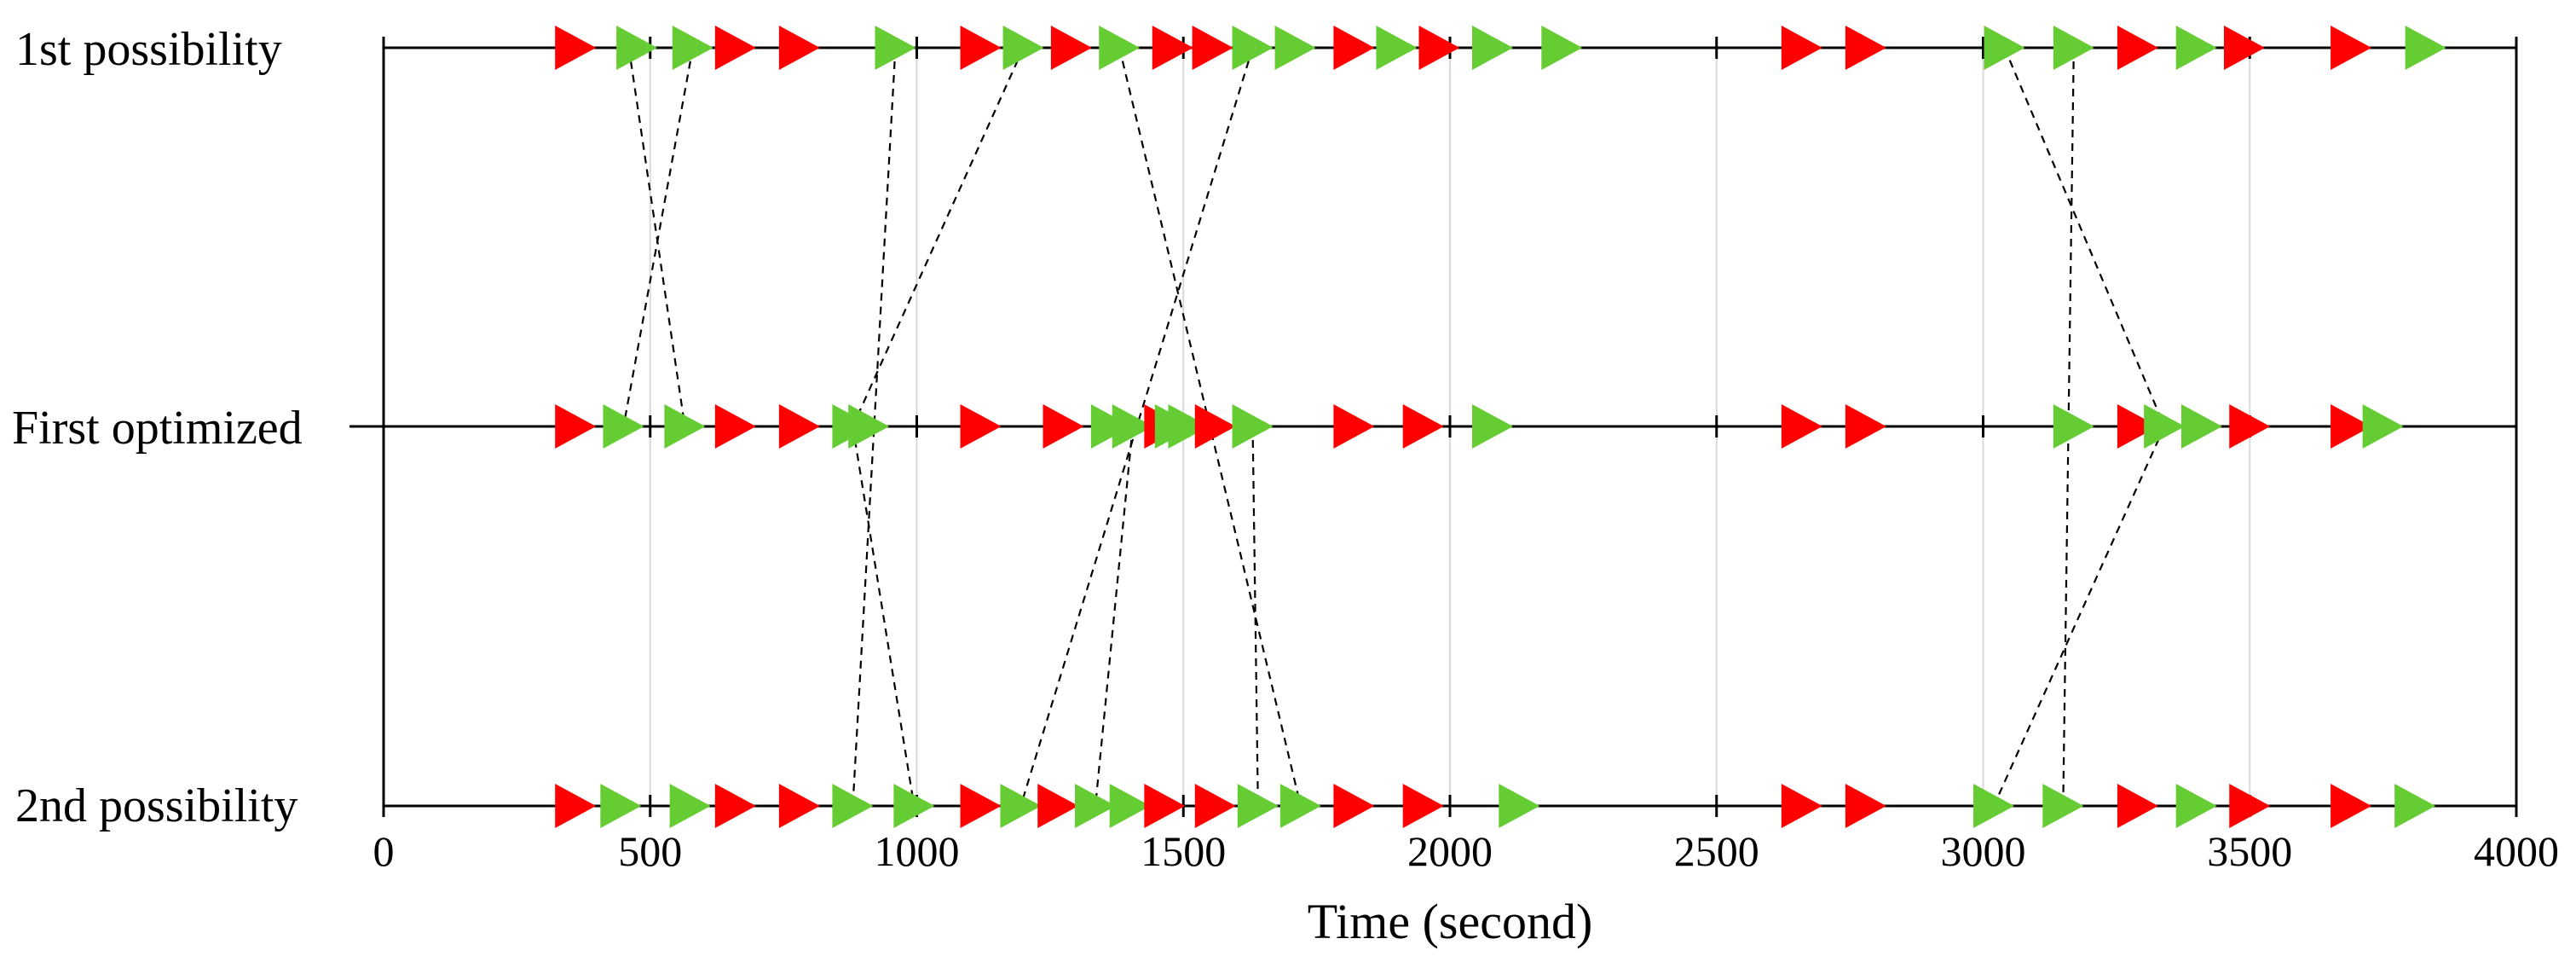 This screenshot has width=2576, height=962. I want to click on x-tick-label: 1500, so click(1183, 851).